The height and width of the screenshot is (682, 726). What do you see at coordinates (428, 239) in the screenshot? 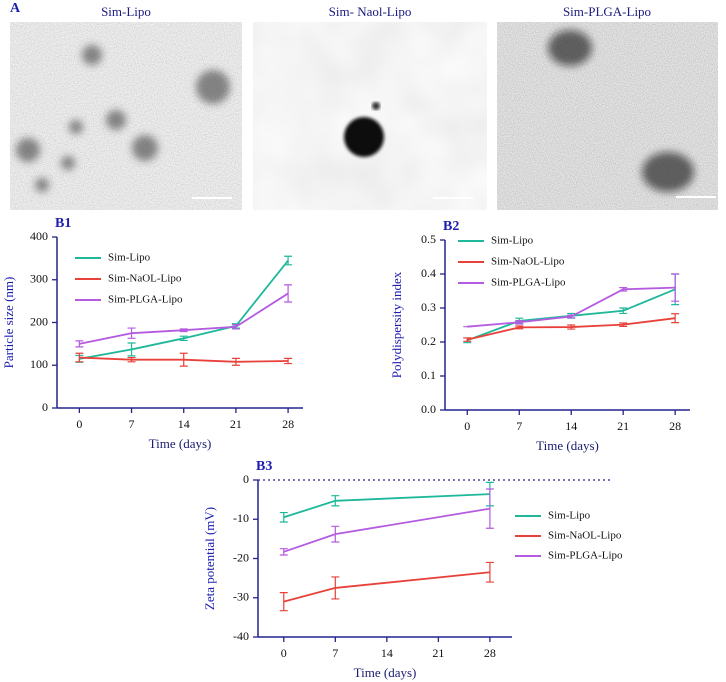
I see `y-tick-label: 0.5` at bounding box center [428, 239].